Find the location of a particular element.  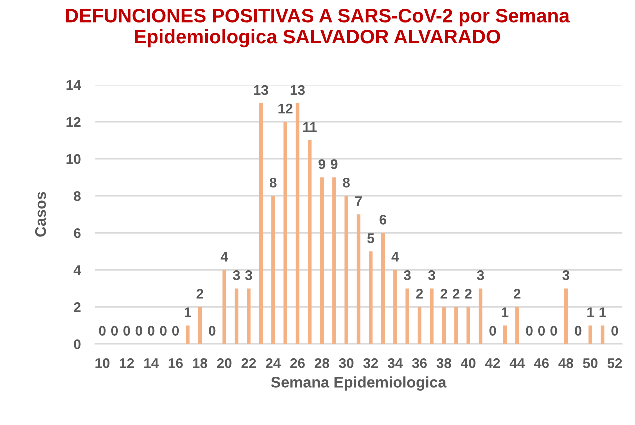

y-tick-label: 0 is located at coordinates (77, 345).